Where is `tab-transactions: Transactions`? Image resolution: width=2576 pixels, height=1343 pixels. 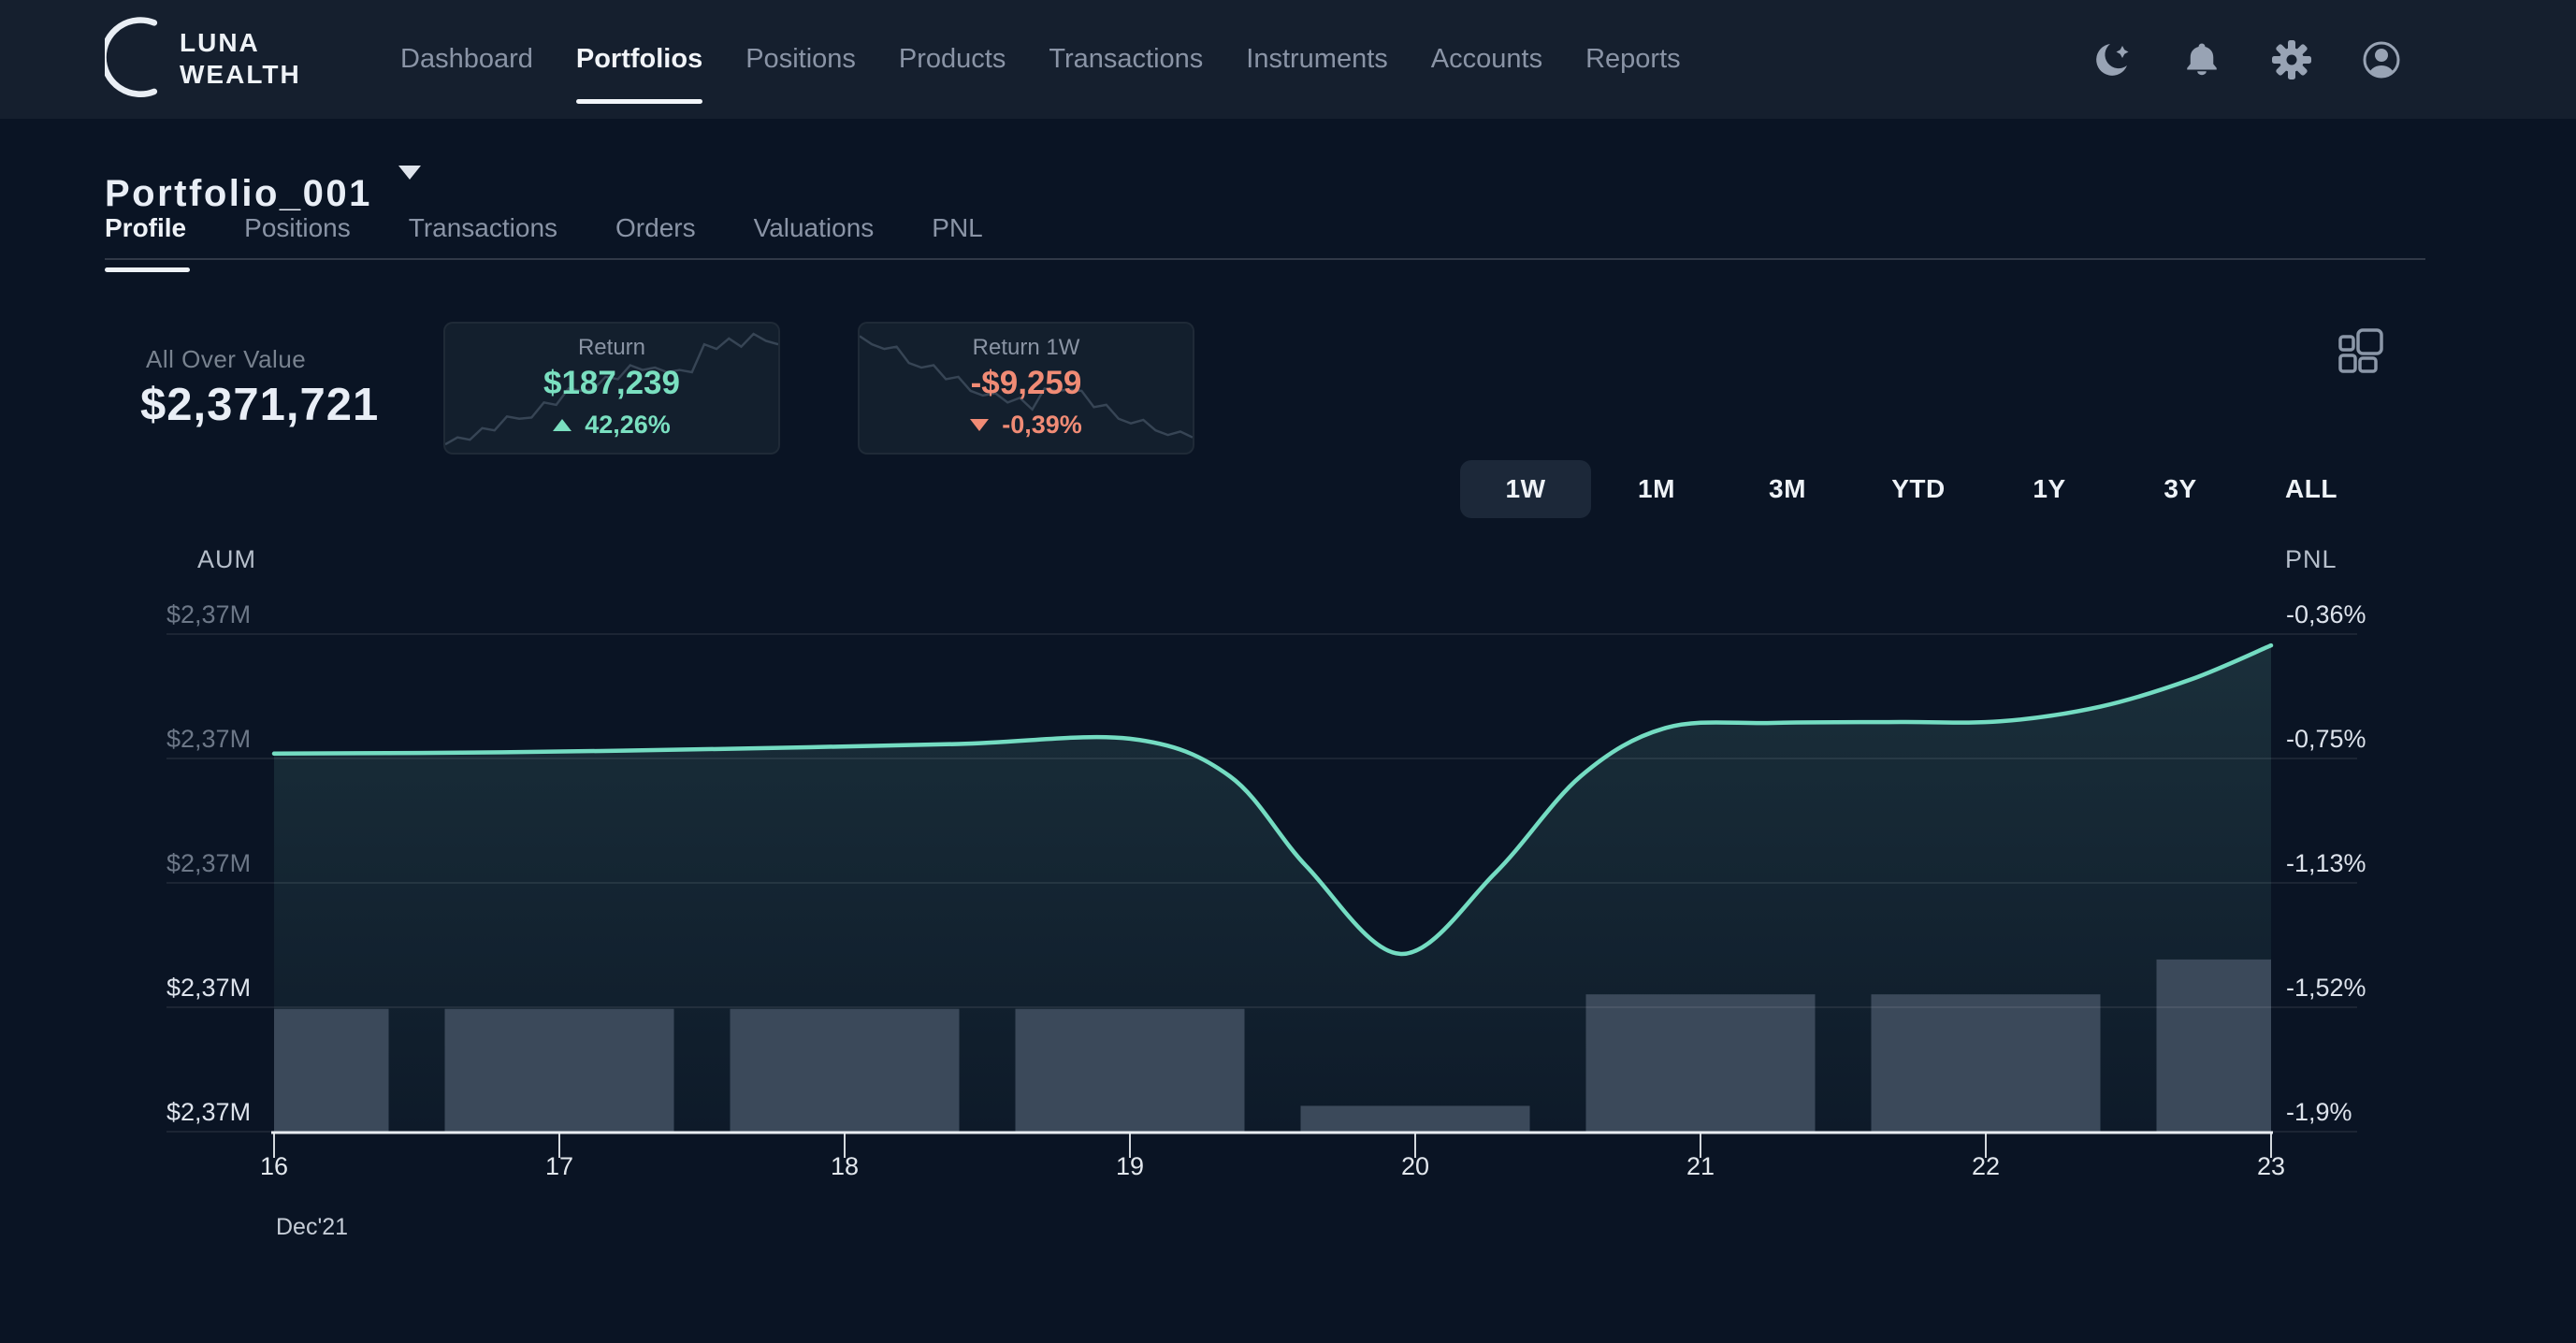 tab-transactions: Transactions is located at coordinates (483, 227).